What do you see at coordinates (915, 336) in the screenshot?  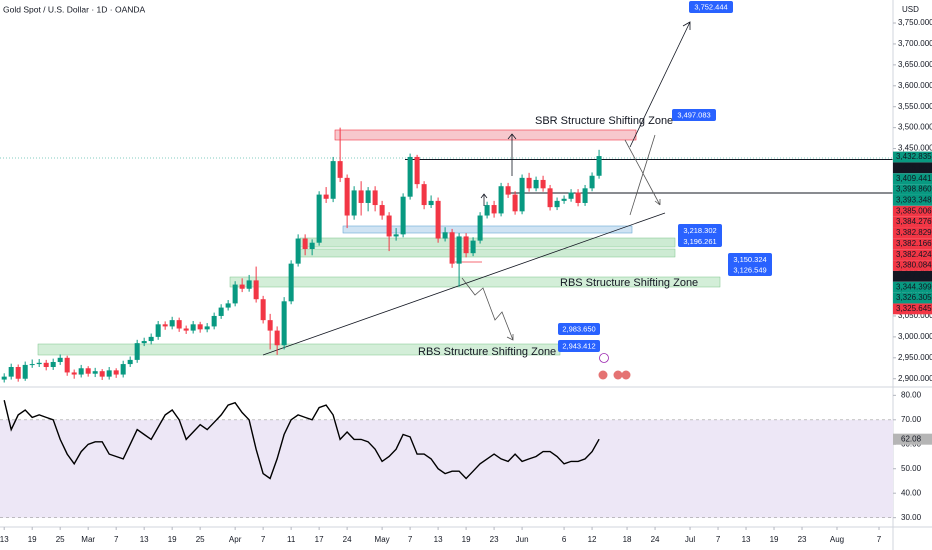 I see `y-tick-label: 3,000.000` at bounding box center [915, 336].